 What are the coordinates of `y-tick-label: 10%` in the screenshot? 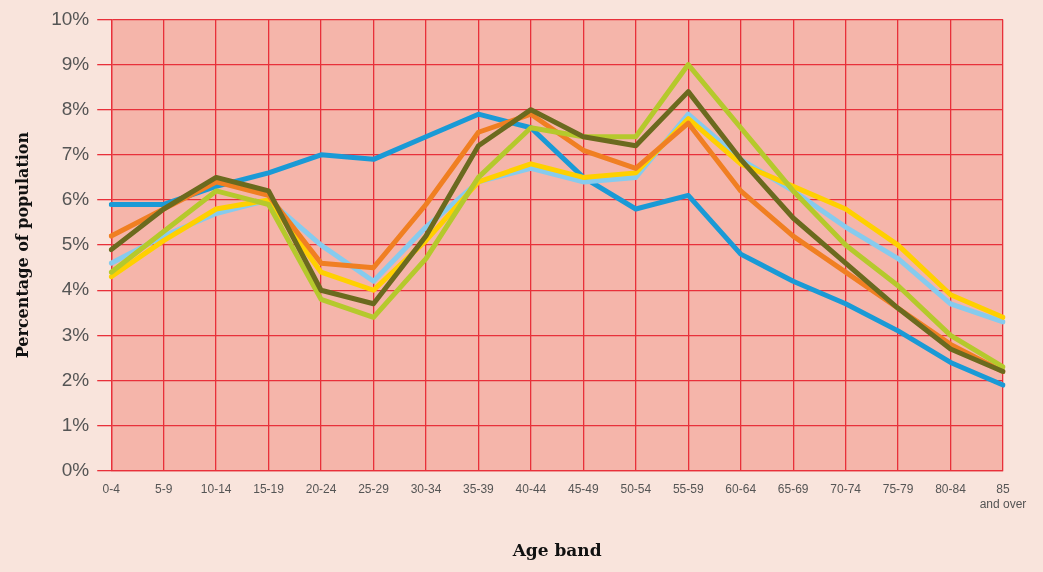 It's located at (70, 18).